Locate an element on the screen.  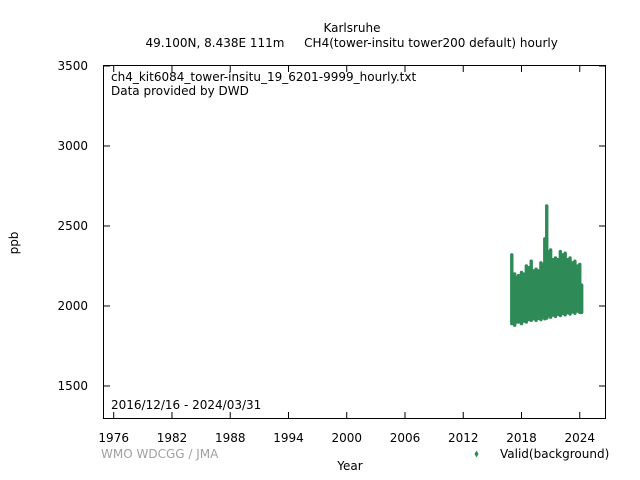
y-tick-label: 1500 is located at coordinates (72, 386).